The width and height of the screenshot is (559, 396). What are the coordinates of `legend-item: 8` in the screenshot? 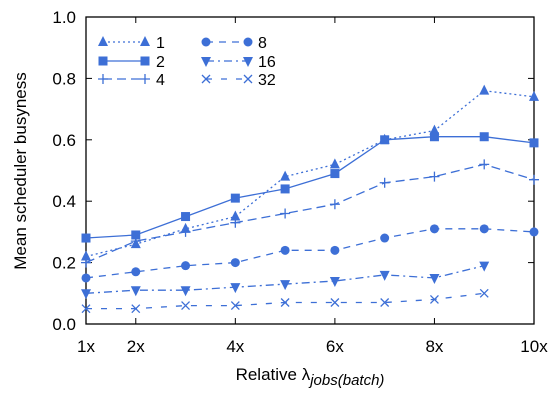 It's located at (234, 43).